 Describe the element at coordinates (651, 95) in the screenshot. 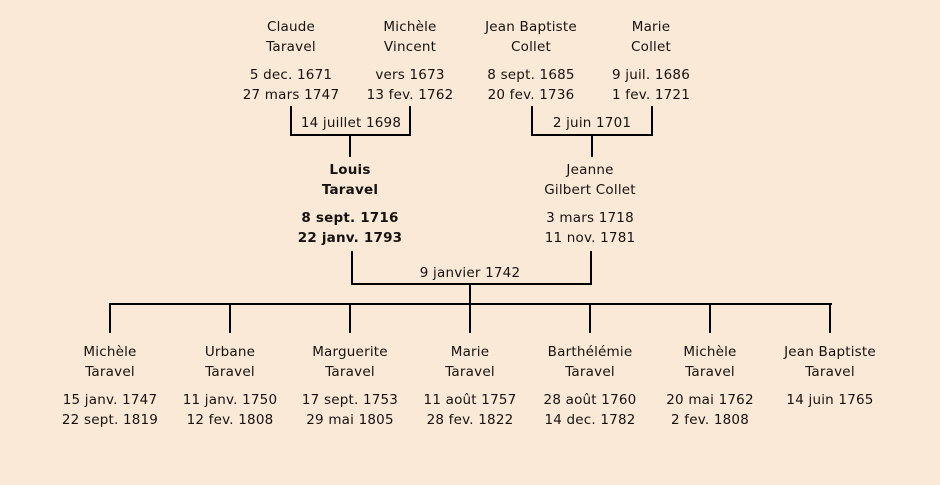

I see `death-date: 1 fev. 1721` at that location.